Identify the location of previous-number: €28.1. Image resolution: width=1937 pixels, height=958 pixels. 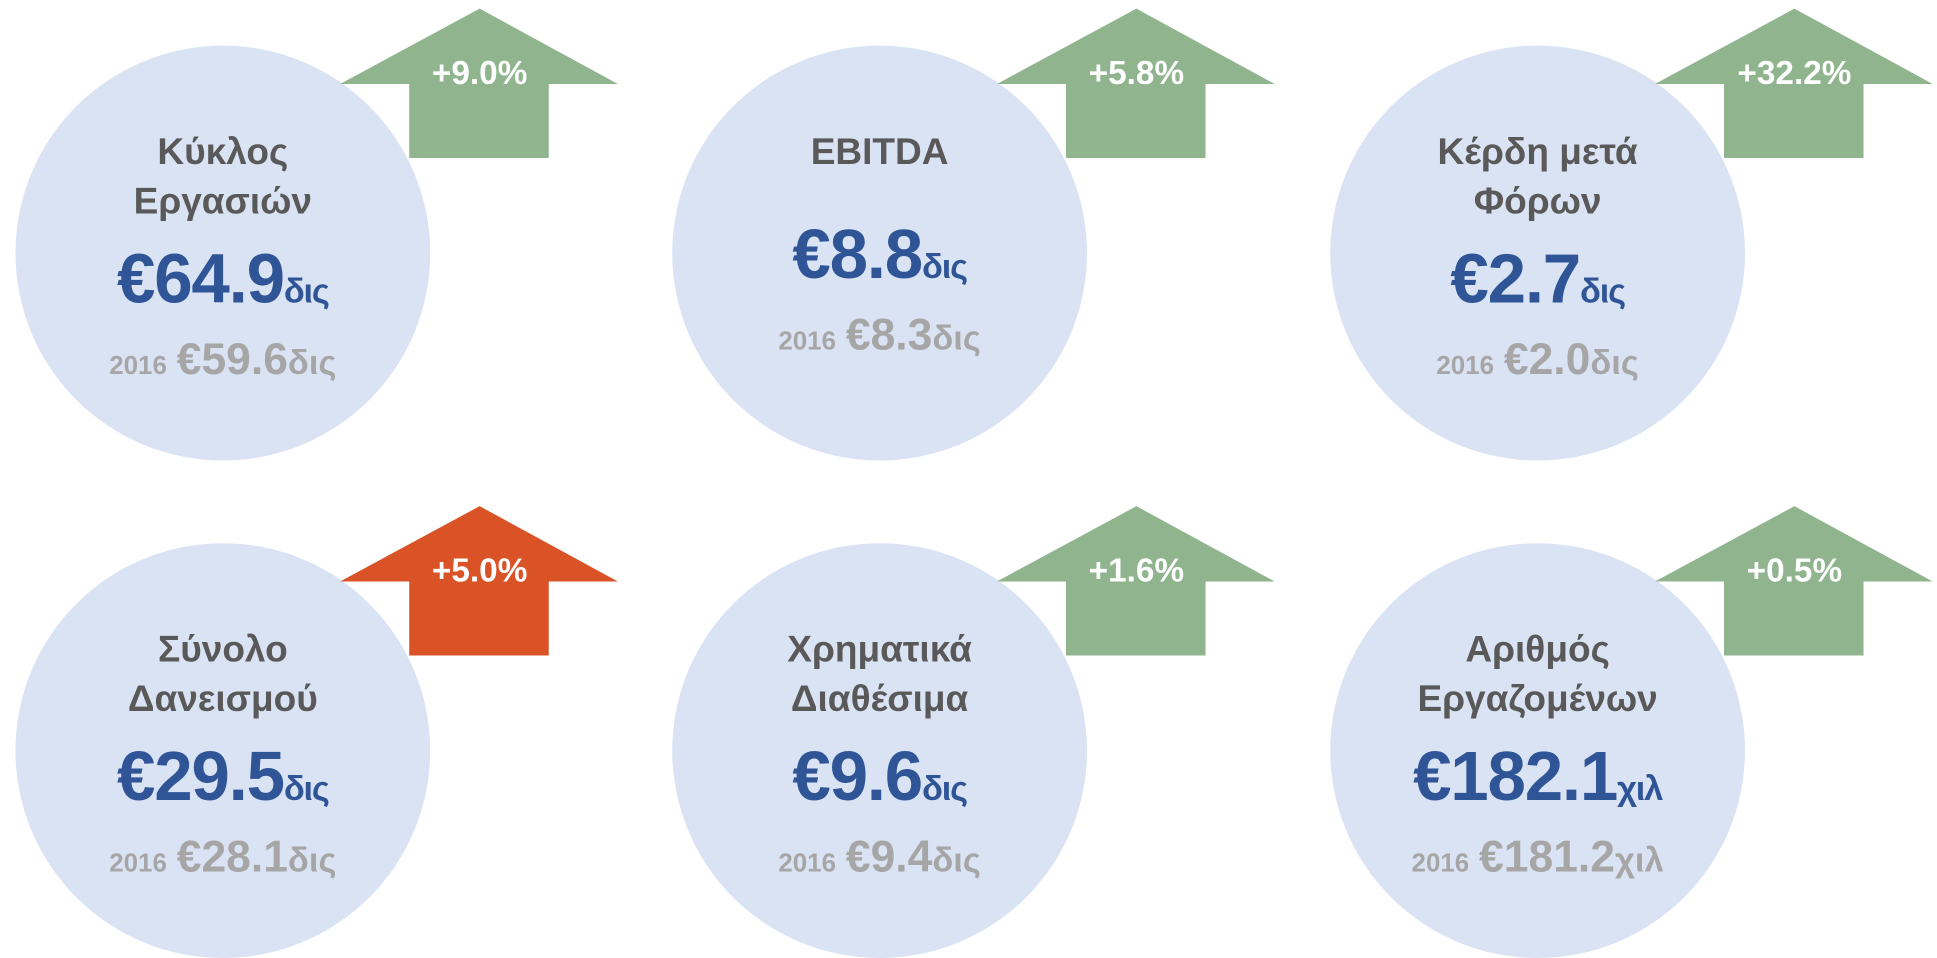
(232, 857).